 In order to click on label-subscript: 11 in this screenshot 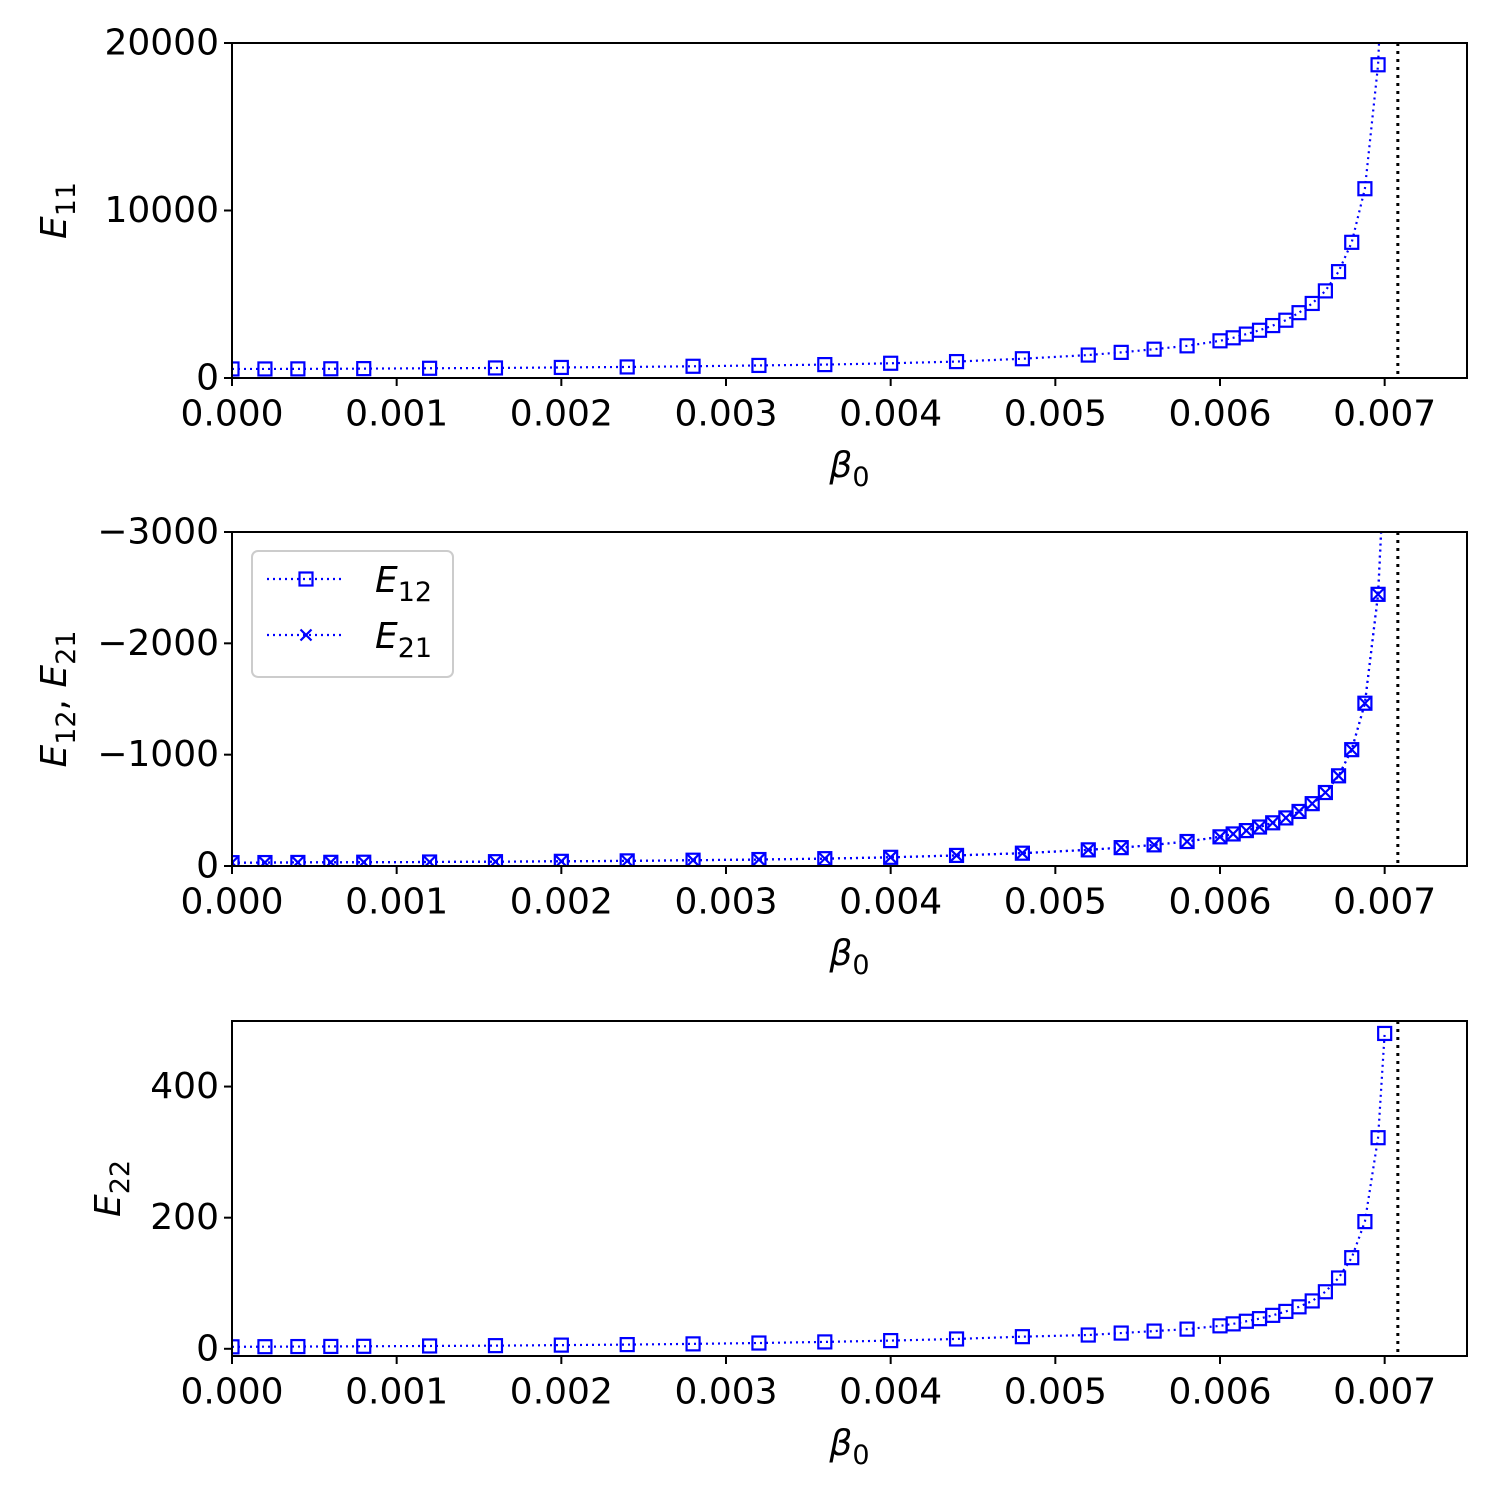, I will do `click(66, 199)`.